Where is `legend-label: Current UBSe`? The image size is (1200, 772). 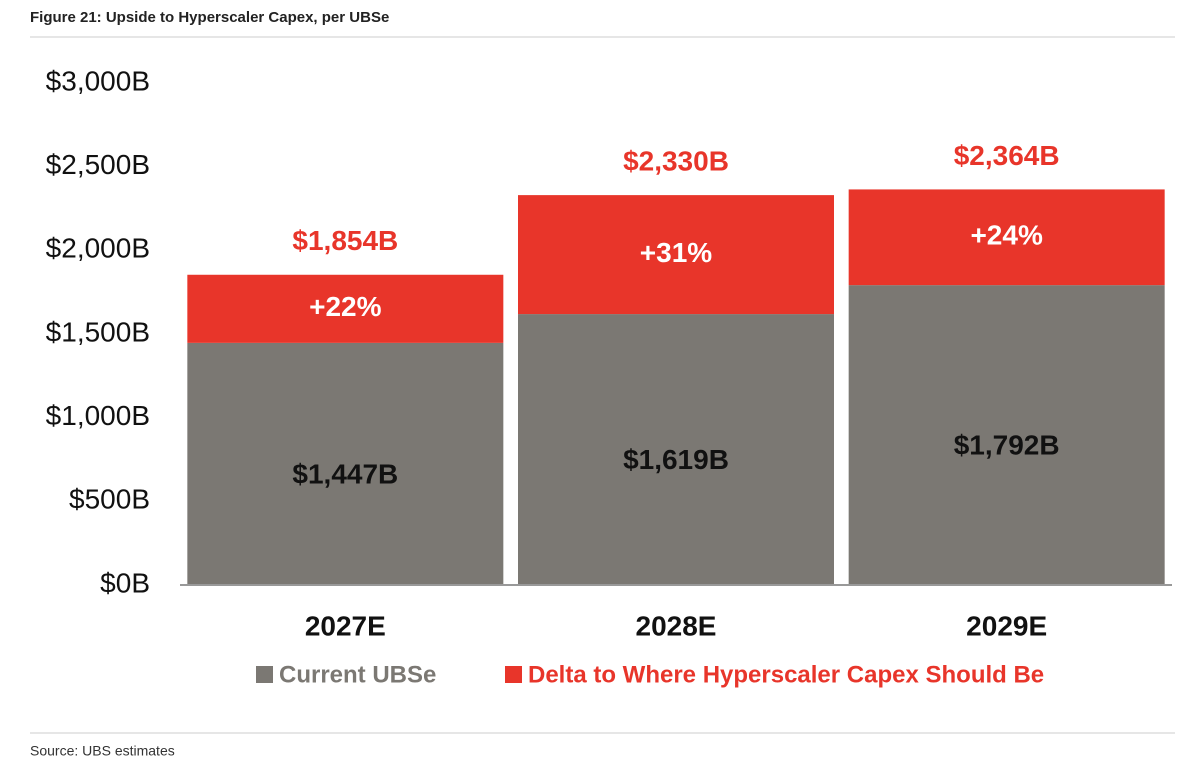 legend-label: Current UBSe is located at coordinates (357, 674).